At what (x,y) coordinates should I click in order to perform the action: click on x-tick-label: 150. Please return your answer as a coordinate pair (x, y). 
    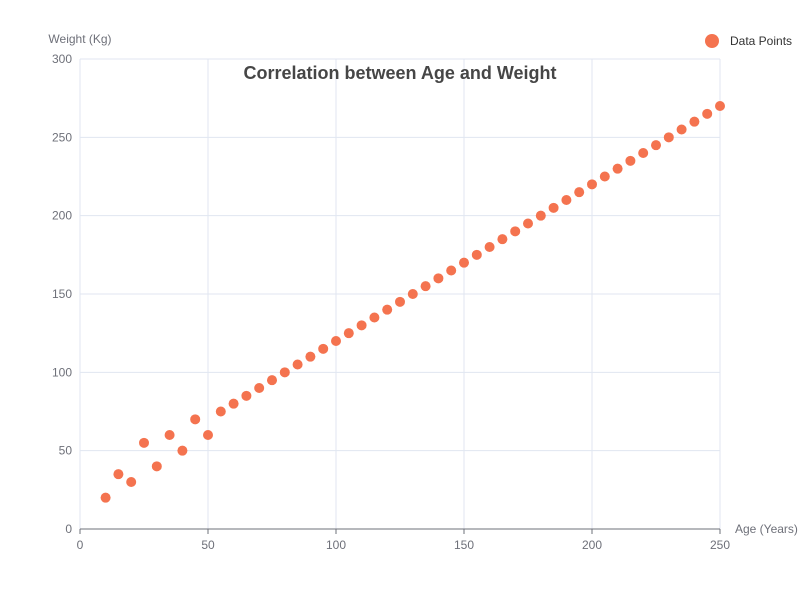
    Looking at the image, I should click on (464, 545).